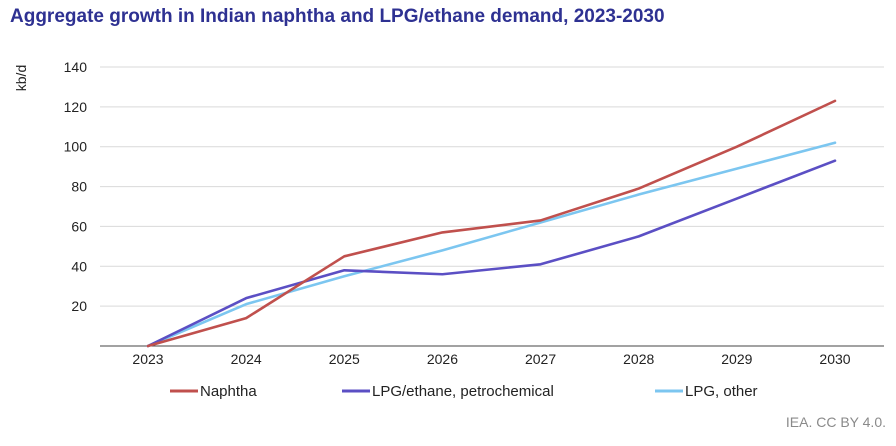 The image size is (896, 446). Describe the element at coordinates (76, 147) in the screenshot. I see `y-tick-label: 100` at that location.